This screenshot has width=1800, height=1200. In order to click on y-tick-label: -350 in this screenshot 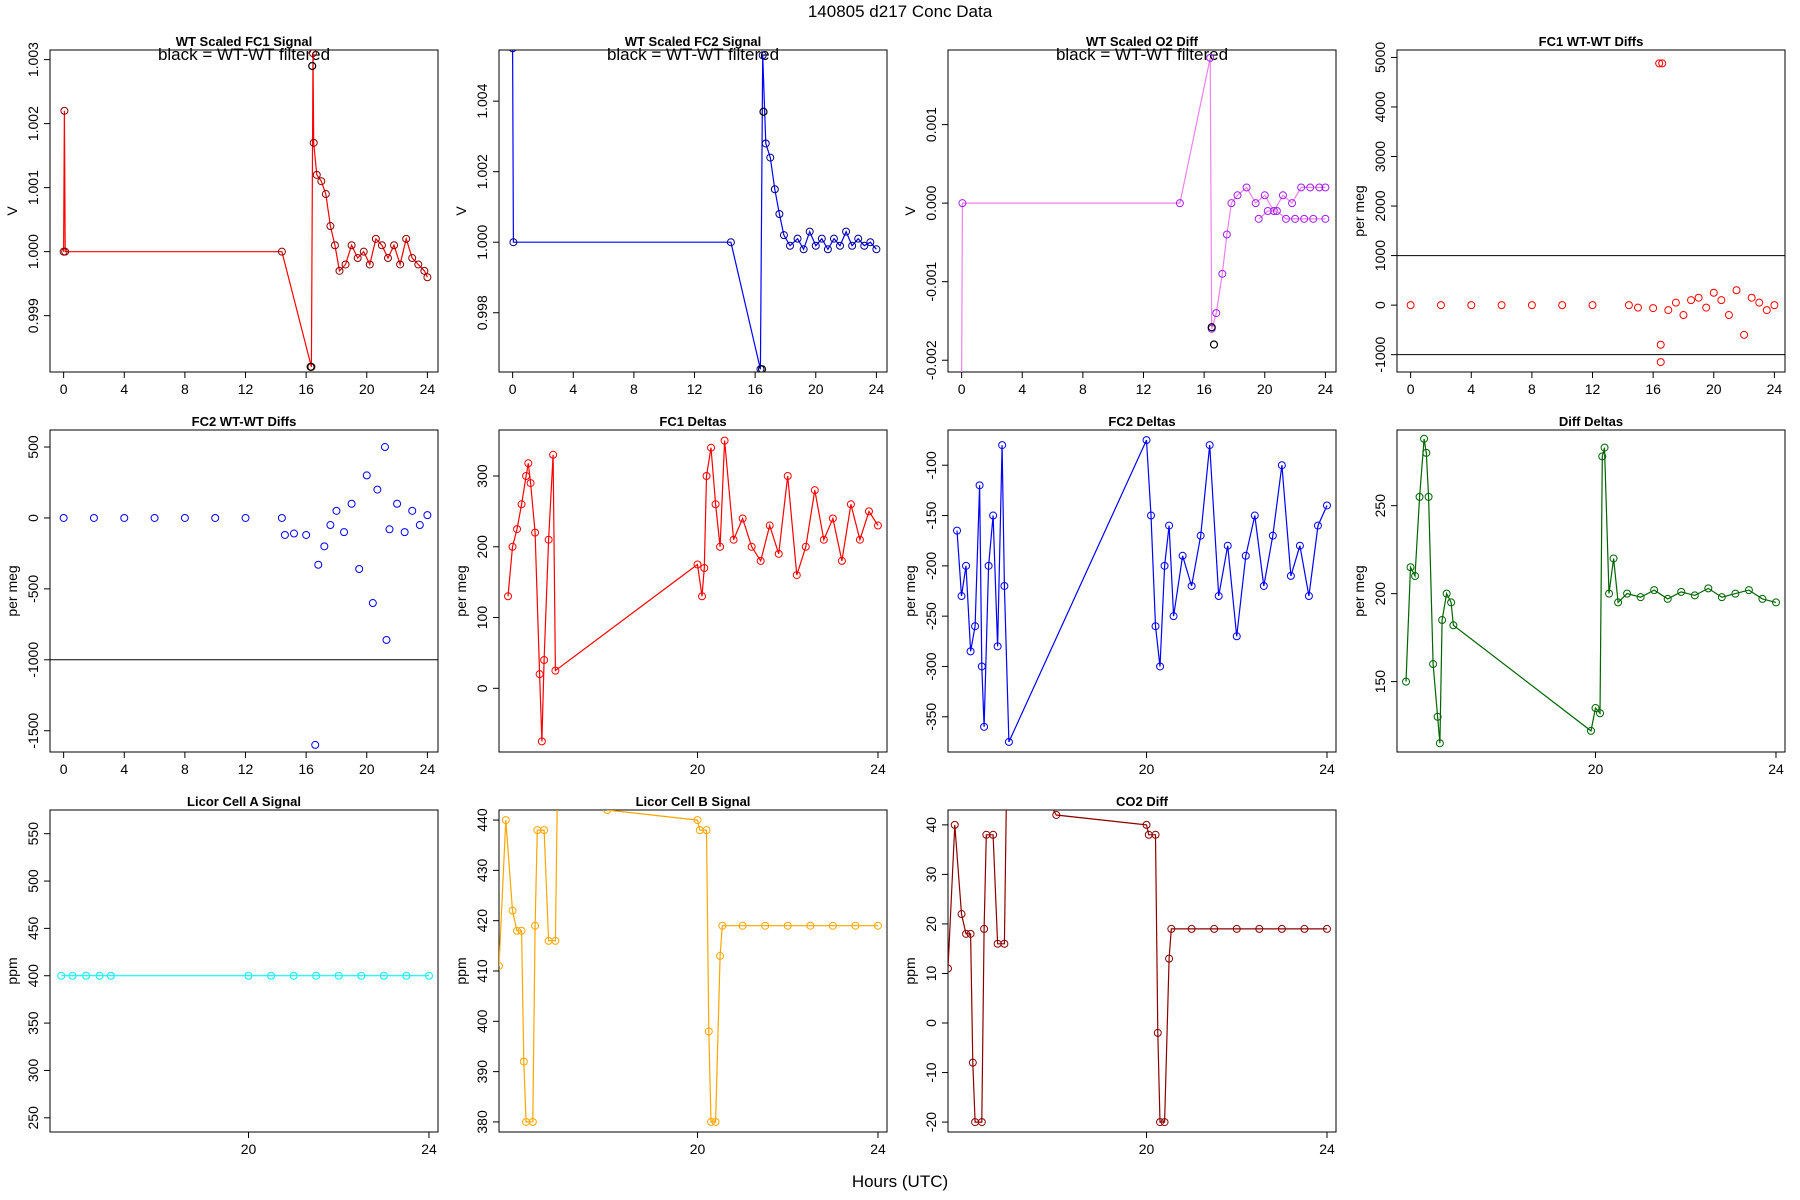, I will do `click(931, 717)`.